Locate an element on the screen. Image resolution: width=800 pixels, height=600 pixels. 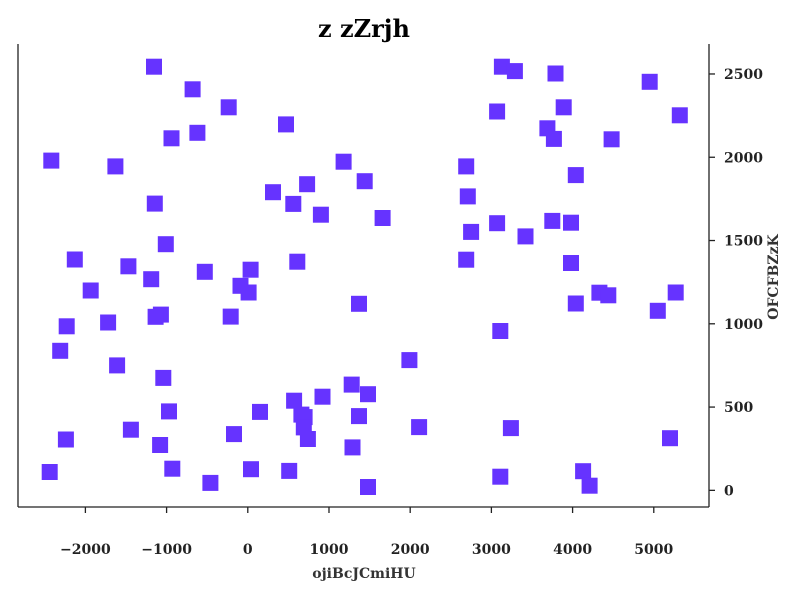
y-tick-label: 500 is located at coordinates (738, 408).